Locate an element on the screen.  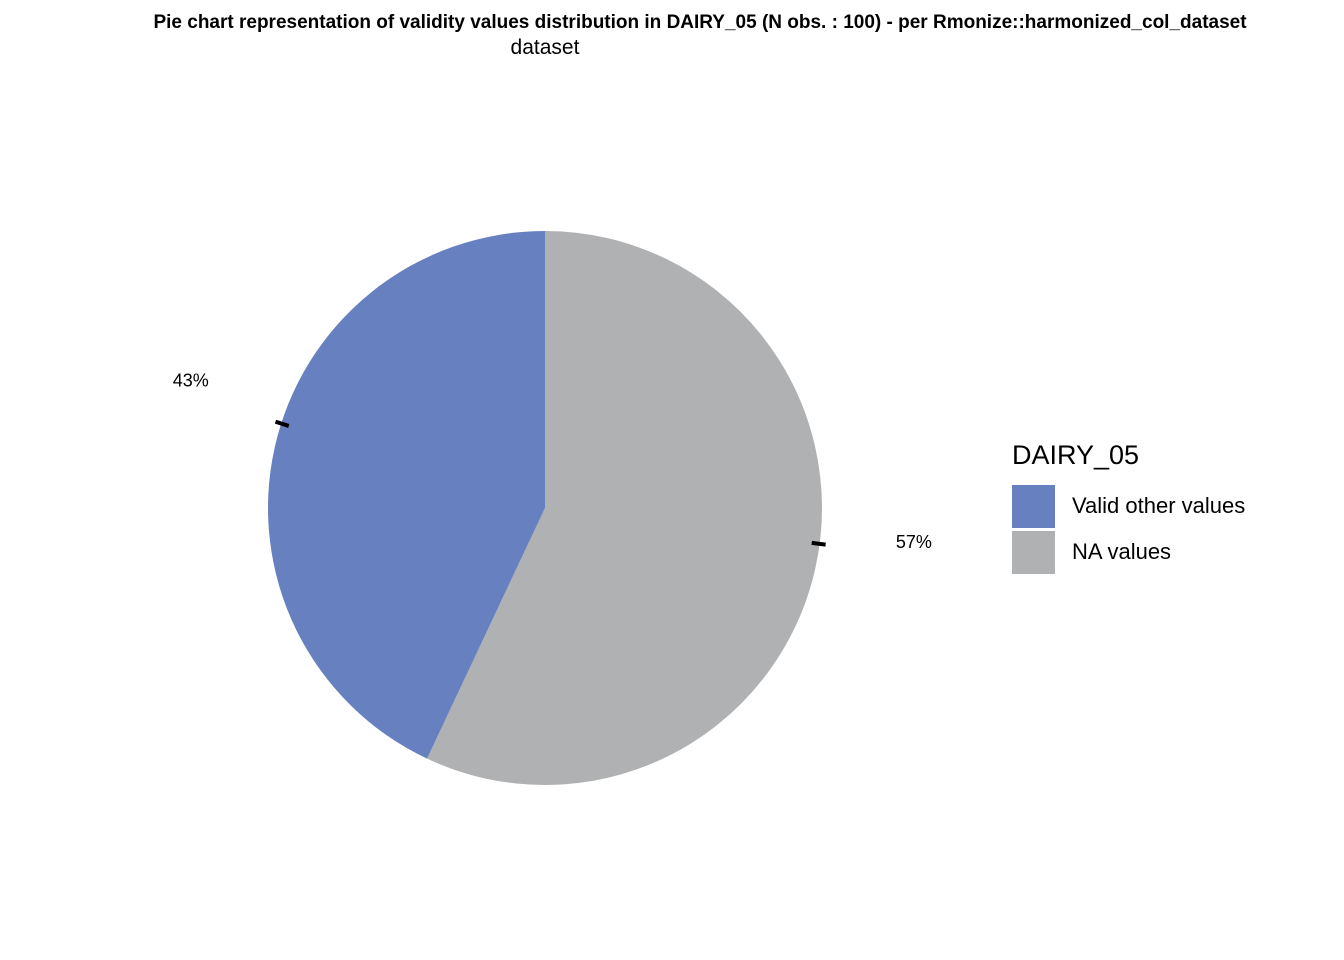
legend-title: DAIRY_05 is located at coordinates (1076, 455).